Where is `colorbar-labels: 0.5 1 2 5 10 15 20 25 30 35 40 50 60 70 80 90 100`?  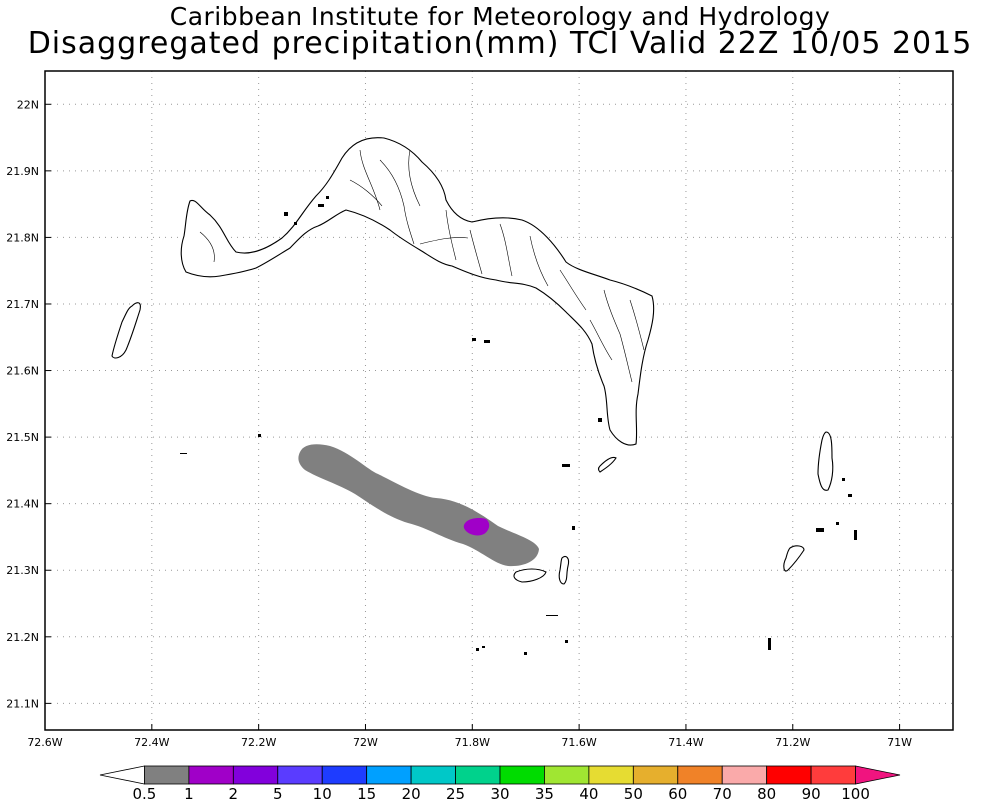
colorbar-labels: 0.5 1 2 5 10 15 20 25 30 35 40 50 60 70 80 90 100 is located at coordinates (501, 792).